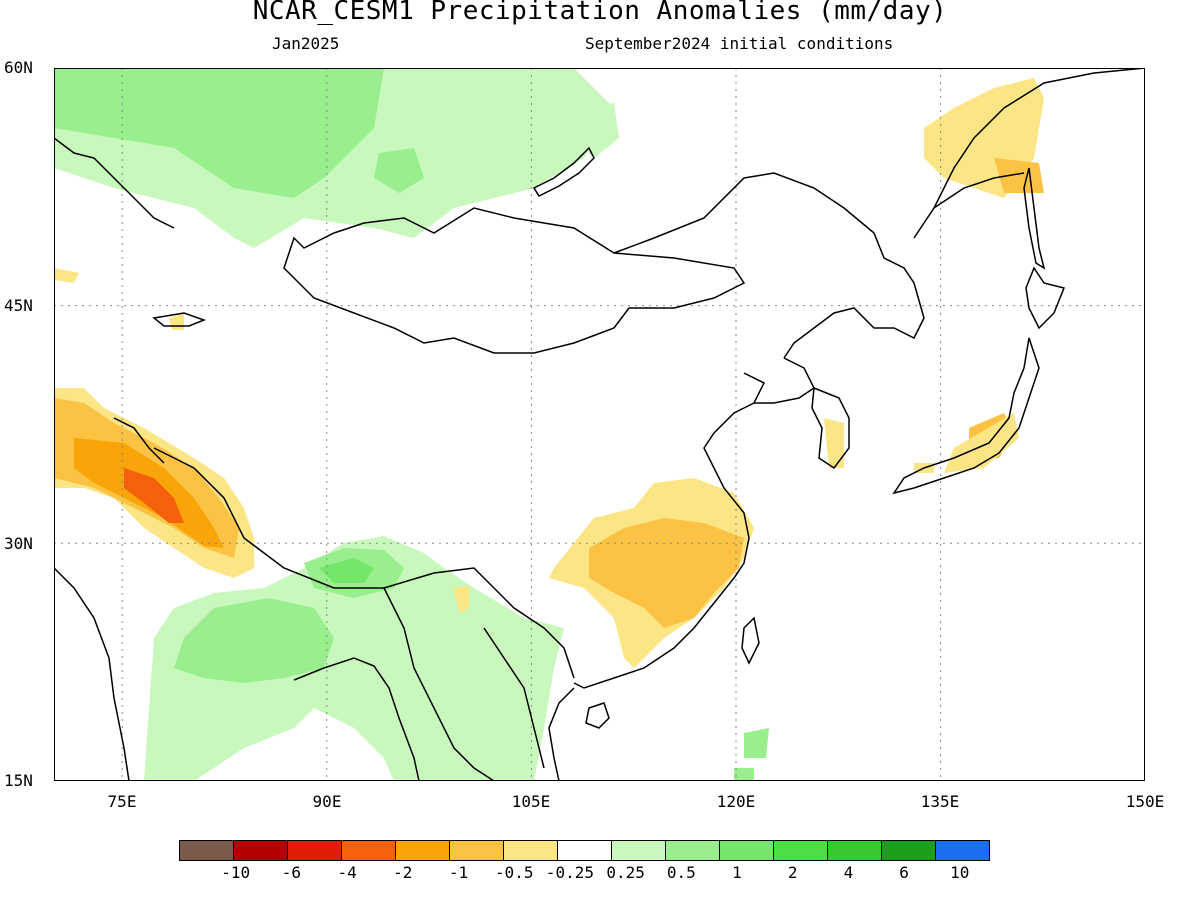  I want to click on lon-label-105e: 105E, so click(531, 801).